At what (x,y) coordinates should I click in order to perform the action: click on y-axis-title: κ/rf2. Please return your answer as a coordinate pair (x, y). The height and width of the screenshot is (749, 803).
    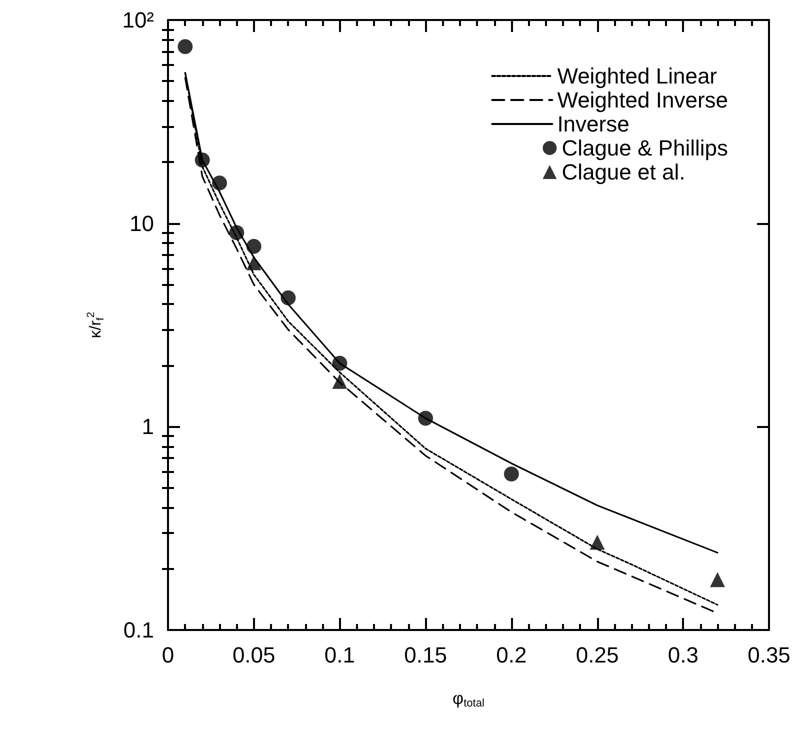
    Looking at the image, I should click on (96, 325).